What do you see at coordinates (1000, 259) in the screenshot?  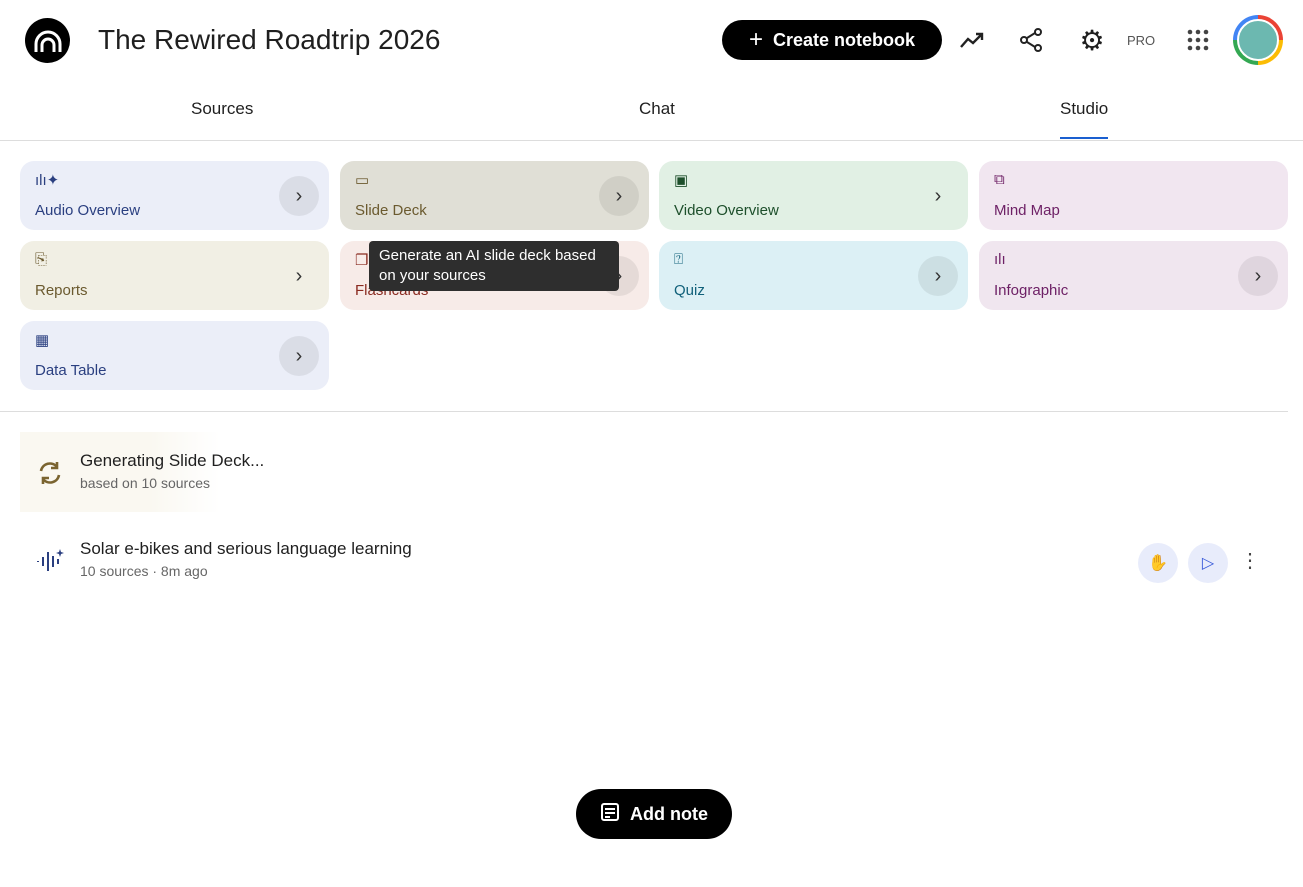 I see `infographic-icon: ılı` at bounding box center [1000, 259].